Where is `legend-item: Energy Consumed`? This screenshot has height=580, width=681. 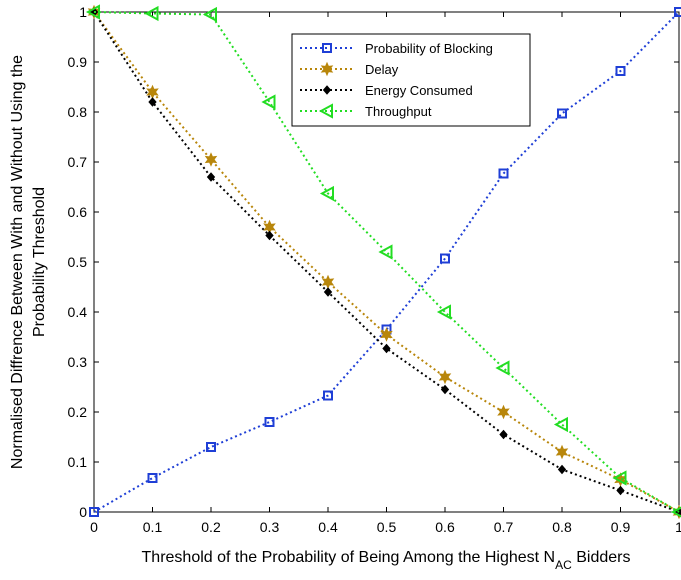 legend-item: Energy Consumed is located at coordinates (386, 90).